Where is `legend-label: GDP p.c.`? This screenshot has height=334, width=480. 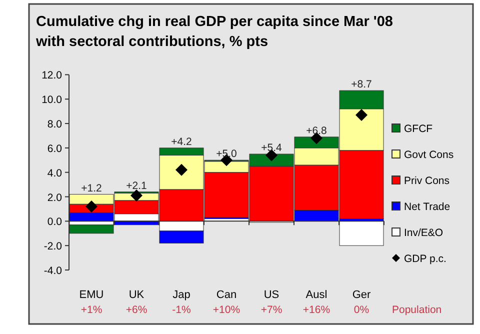 legend-label: GDP p.c. is located at coordinates (425, 259).